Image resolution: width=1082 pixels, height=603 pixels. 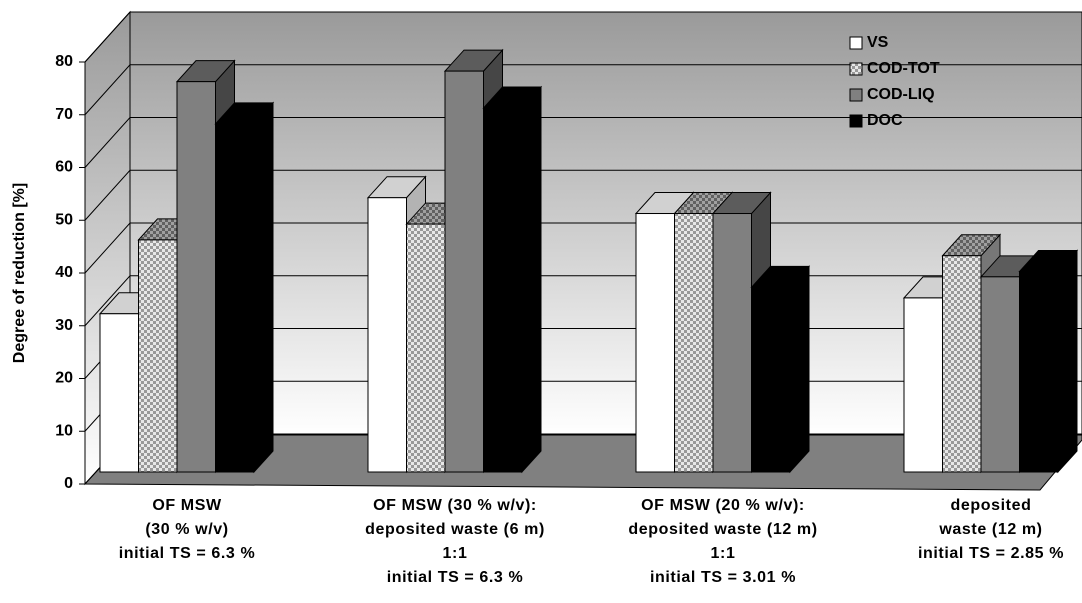 I want to click on y-tick-label: 30, so click(x=64, y=325).